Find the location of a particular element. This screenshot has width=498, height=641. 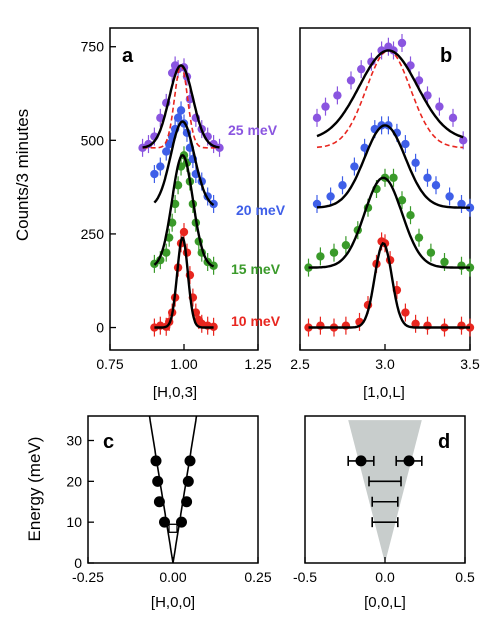

series-label-10mev: 10 meV is located at coordinates (256, 321).